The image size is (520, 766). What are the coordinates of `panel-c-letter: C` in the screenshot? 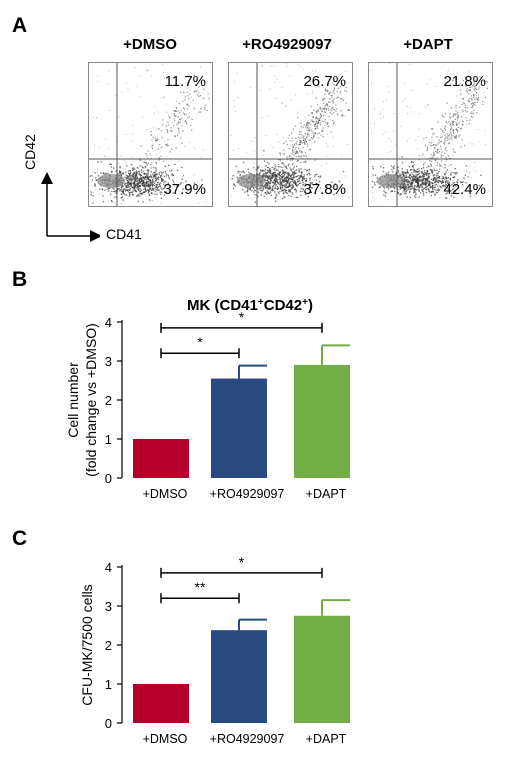 It's located at (20, 538).